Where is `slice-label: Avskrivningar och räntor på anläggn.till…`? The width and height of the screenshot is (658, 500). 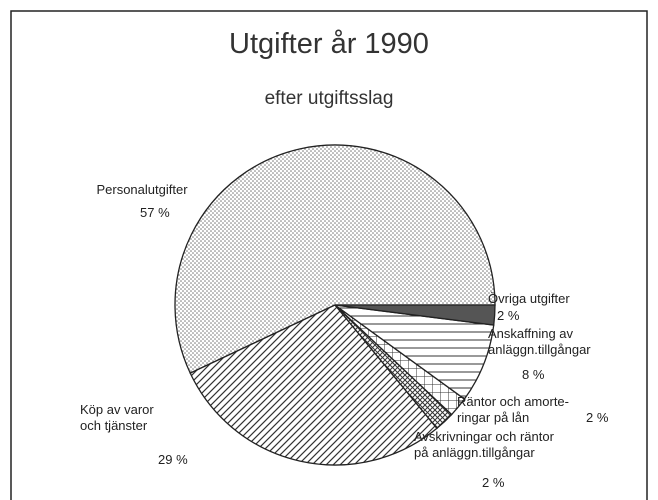
slice-label: Avskrivningar och räntor på anläggn.till… is located at coordinates (484, 444).